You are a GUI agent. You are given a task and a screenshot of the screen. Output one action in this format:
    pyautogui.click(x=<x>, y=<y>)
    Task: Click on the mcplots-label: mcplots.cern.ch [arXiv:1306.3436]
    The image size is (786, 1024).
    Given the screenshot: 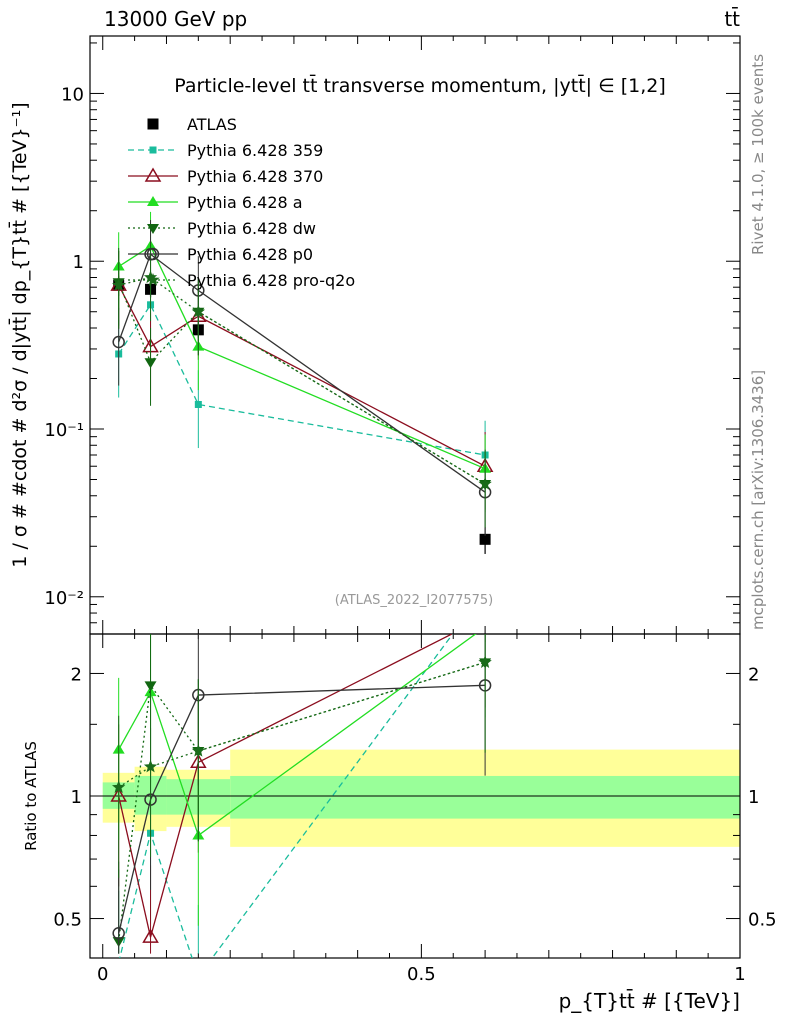 What is the action you would take?
    pyautogui.click(x=758, y=500)
    